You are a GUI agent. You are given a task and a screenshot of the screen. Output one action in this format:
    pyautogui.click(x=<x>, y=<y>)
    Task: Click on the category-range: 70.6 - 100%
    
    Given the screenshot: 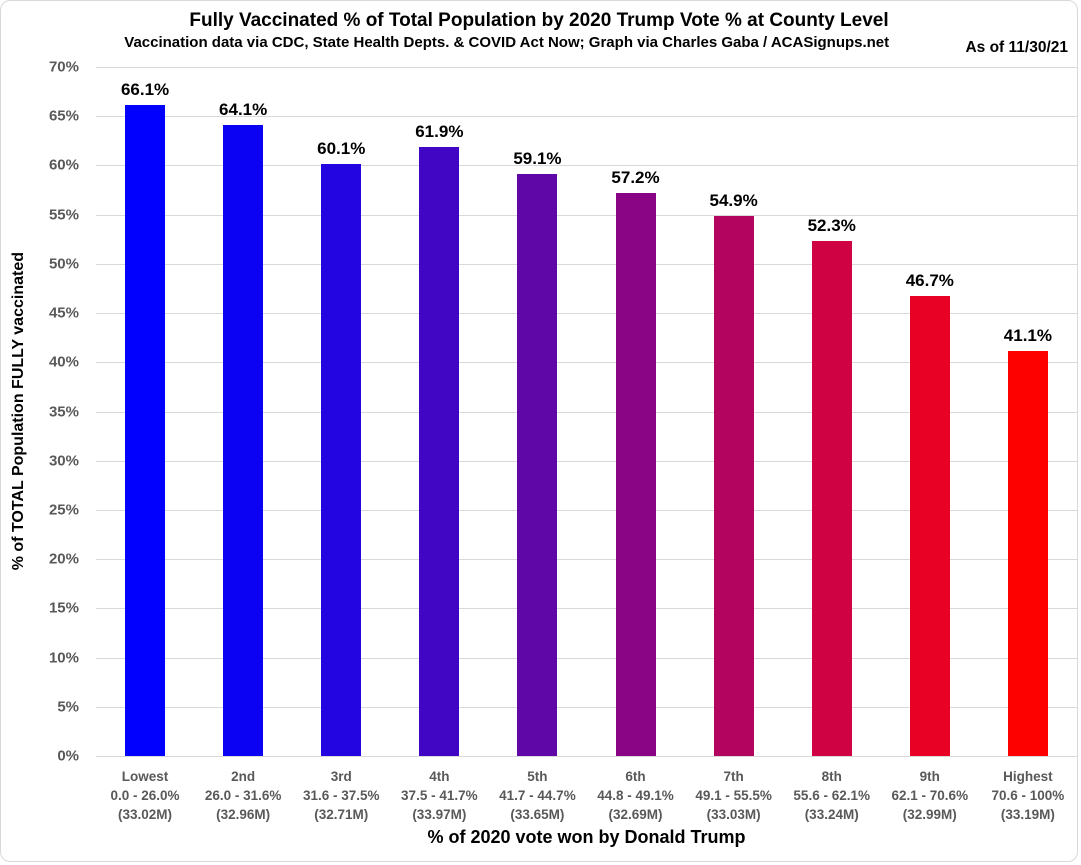 What is the action you would take?
    pyautogui.click(x=1028, y=795)
    